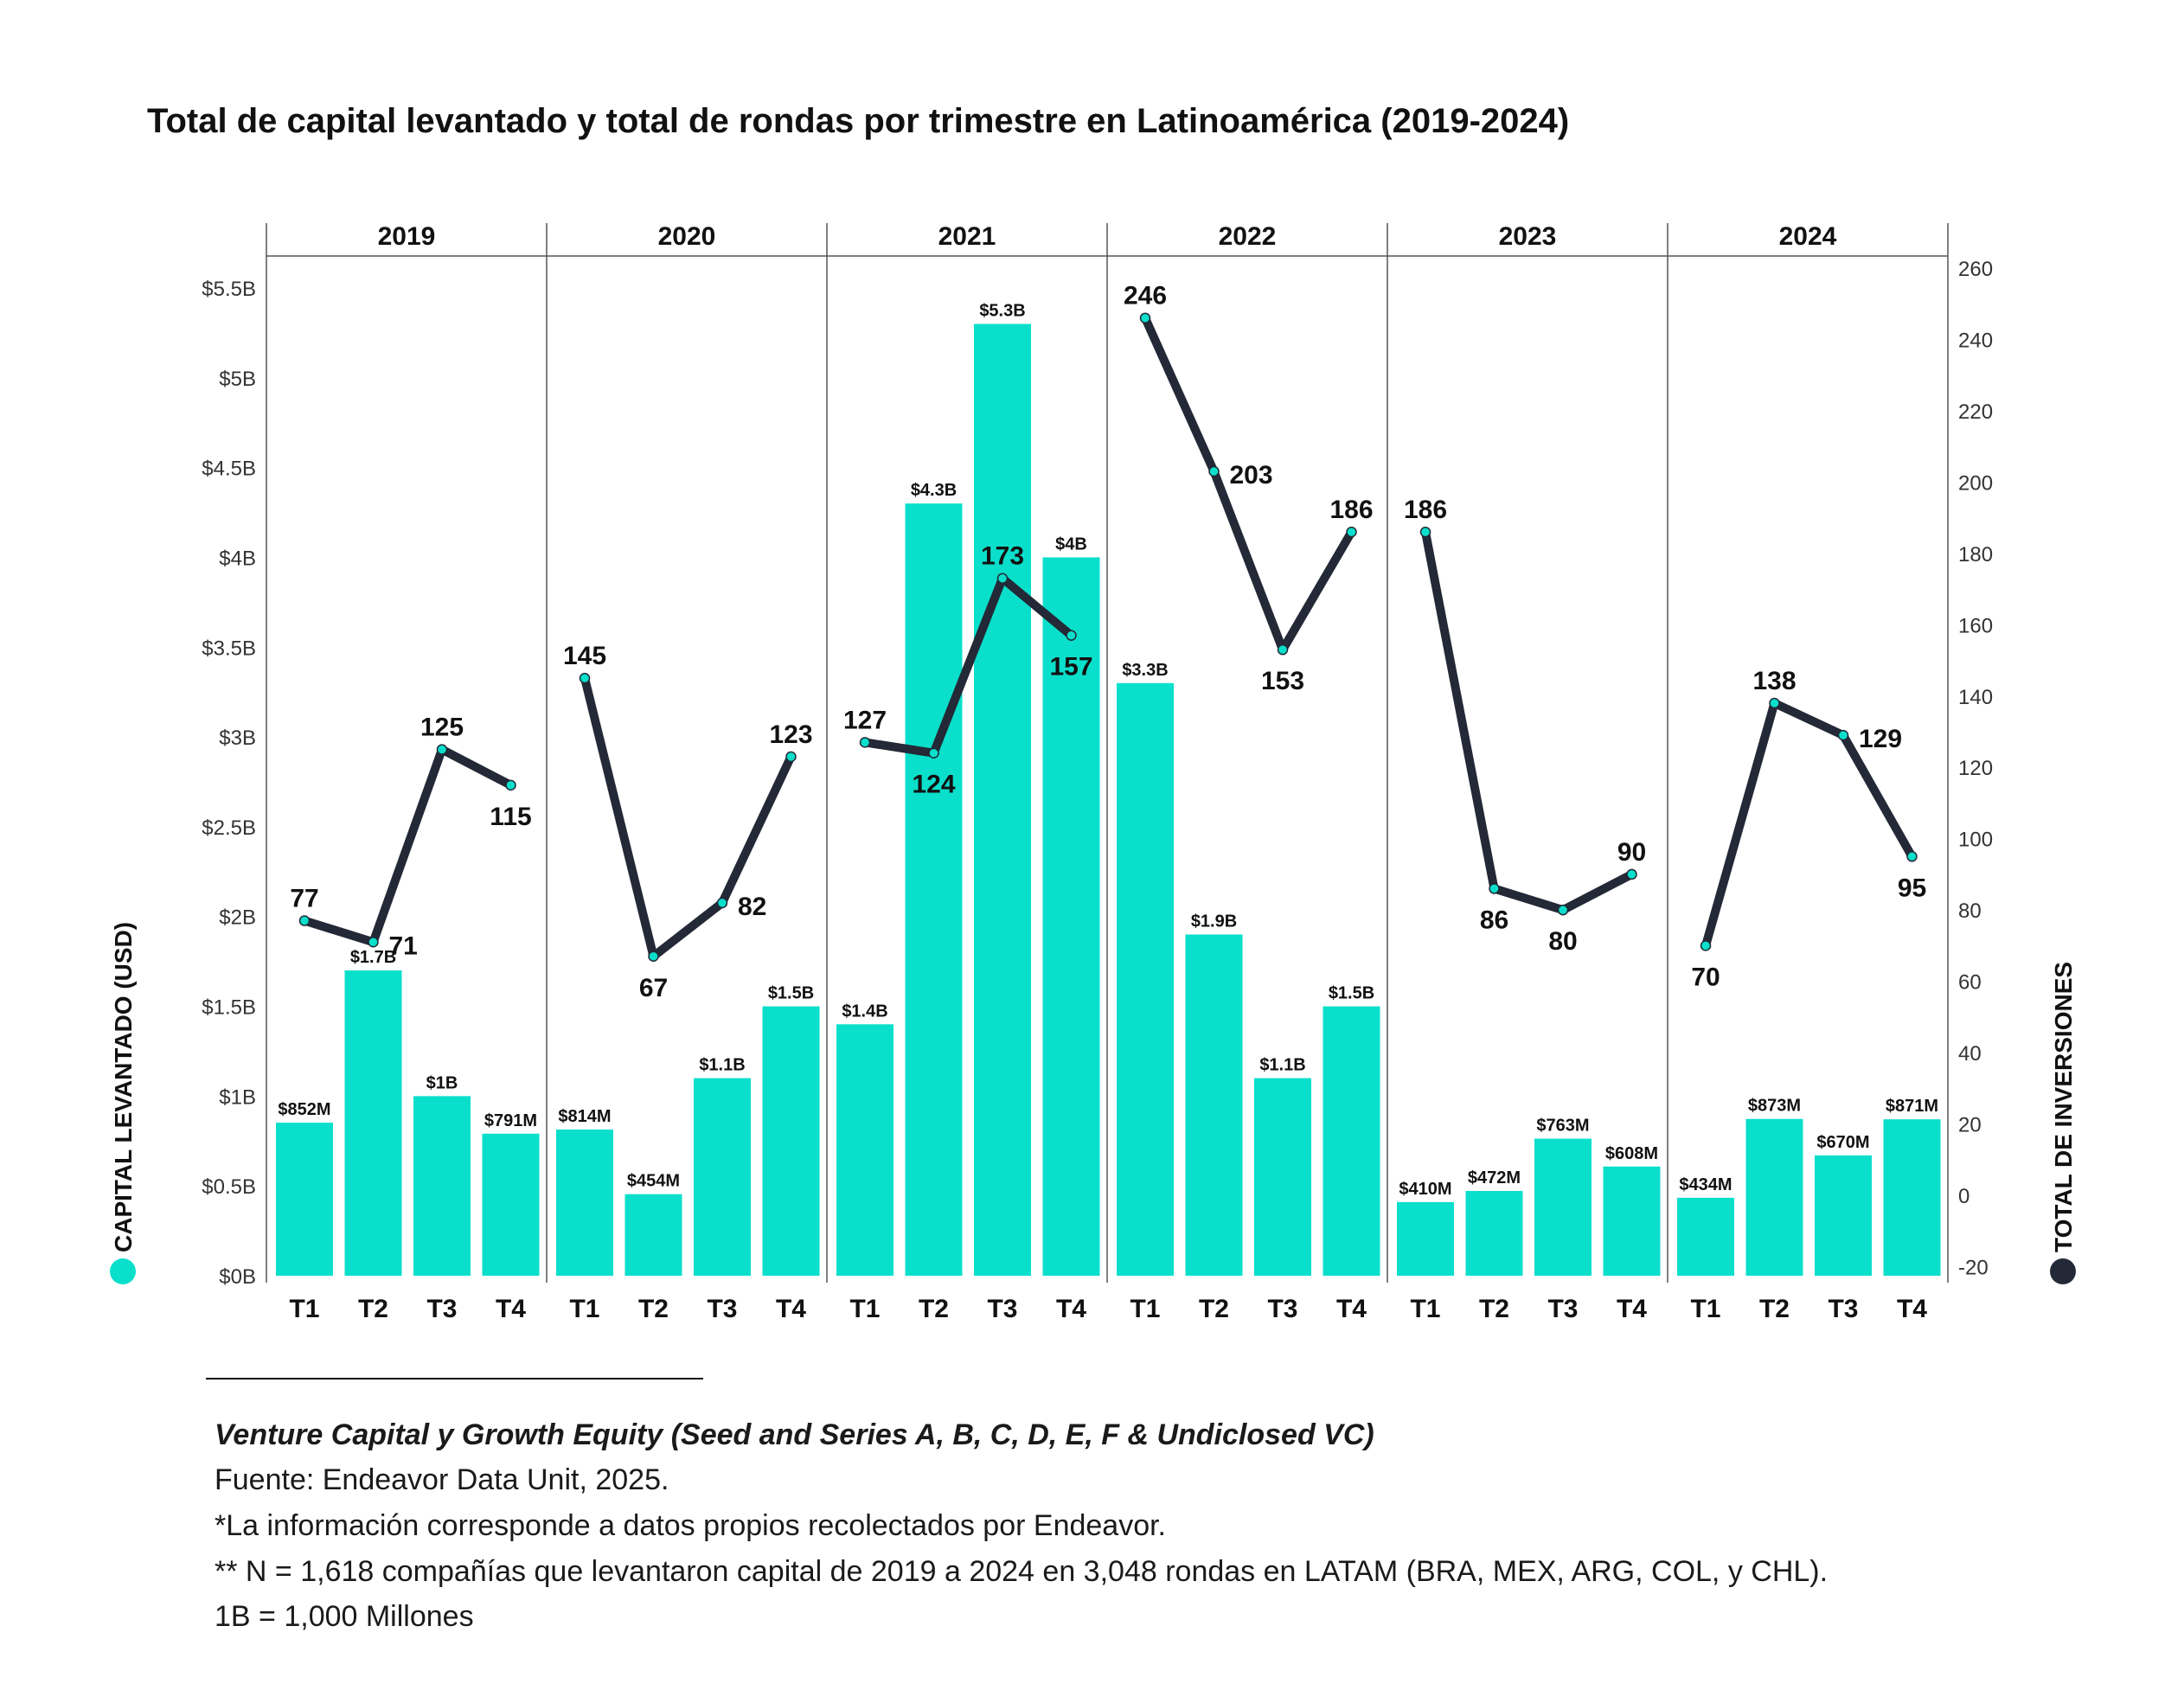 The width and height of the screenshot is (2184, 1690). Describe the element at coordinates (1251, 475) in the screenshot. I see `line-value-label: 203` at that location.